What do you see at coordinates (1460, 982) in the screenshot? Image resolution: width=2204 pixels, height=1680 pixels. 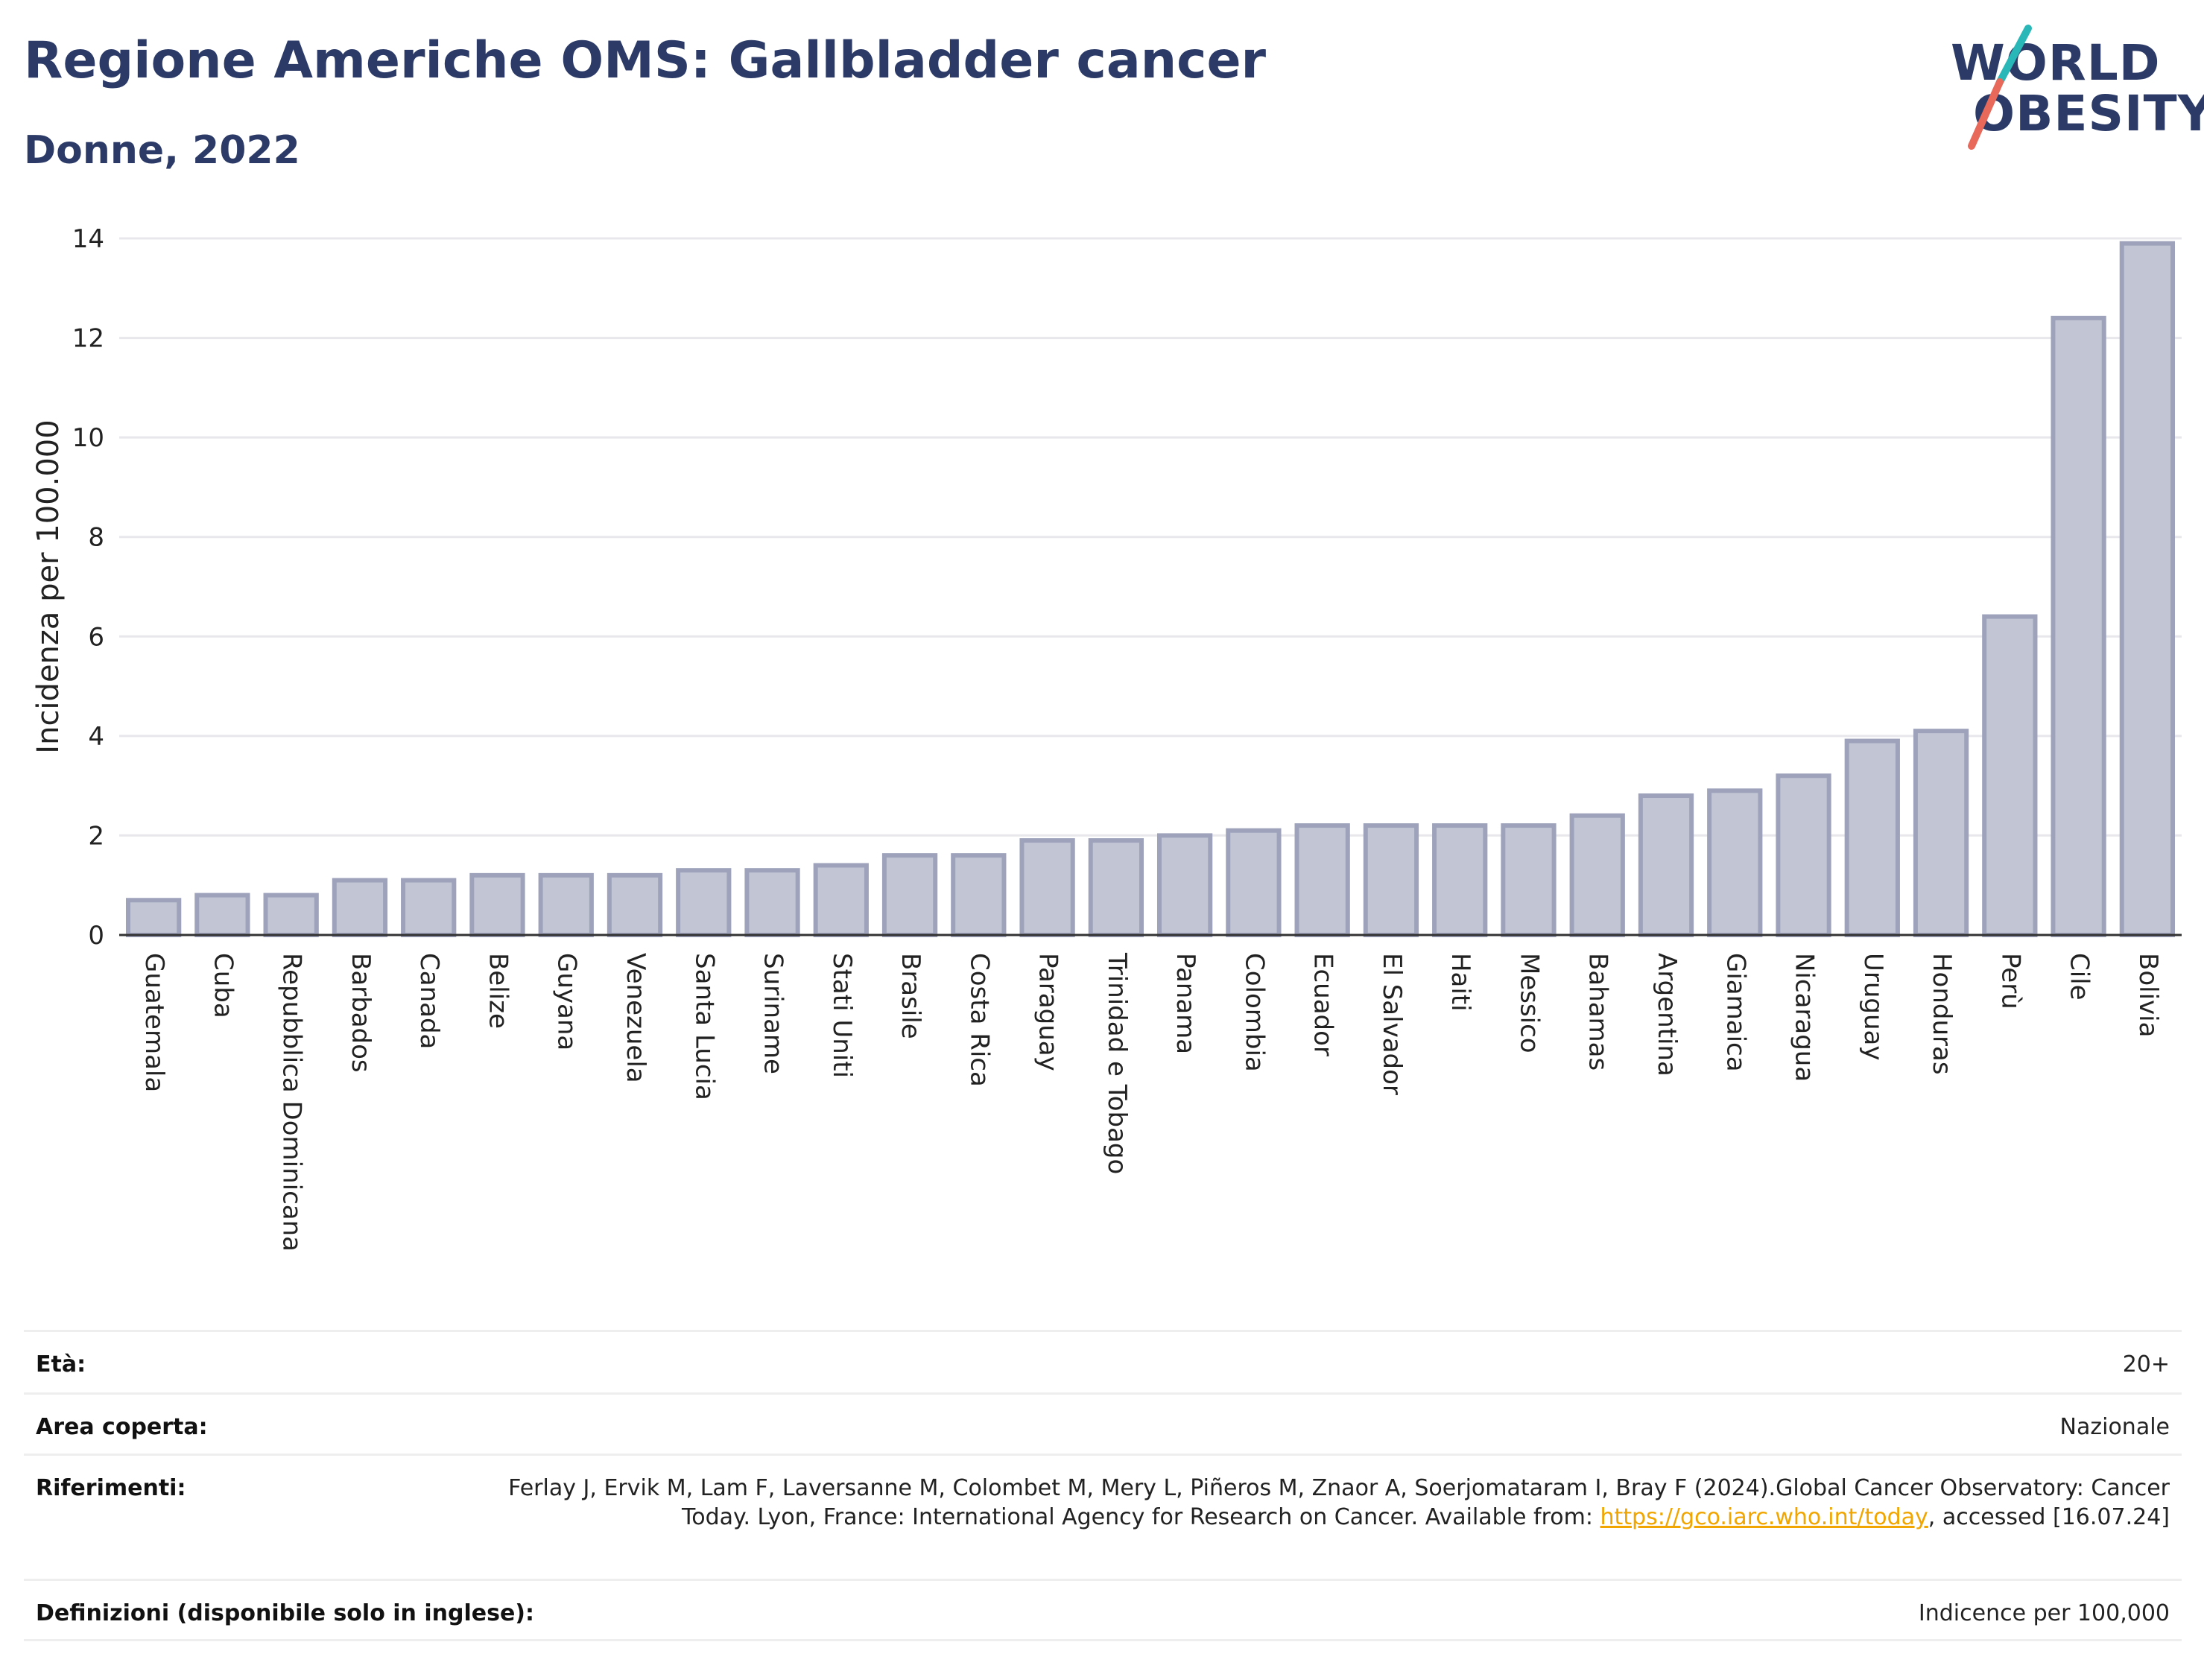 I see `x-tick-label: Haiti` at bounding box center [1460, 982].